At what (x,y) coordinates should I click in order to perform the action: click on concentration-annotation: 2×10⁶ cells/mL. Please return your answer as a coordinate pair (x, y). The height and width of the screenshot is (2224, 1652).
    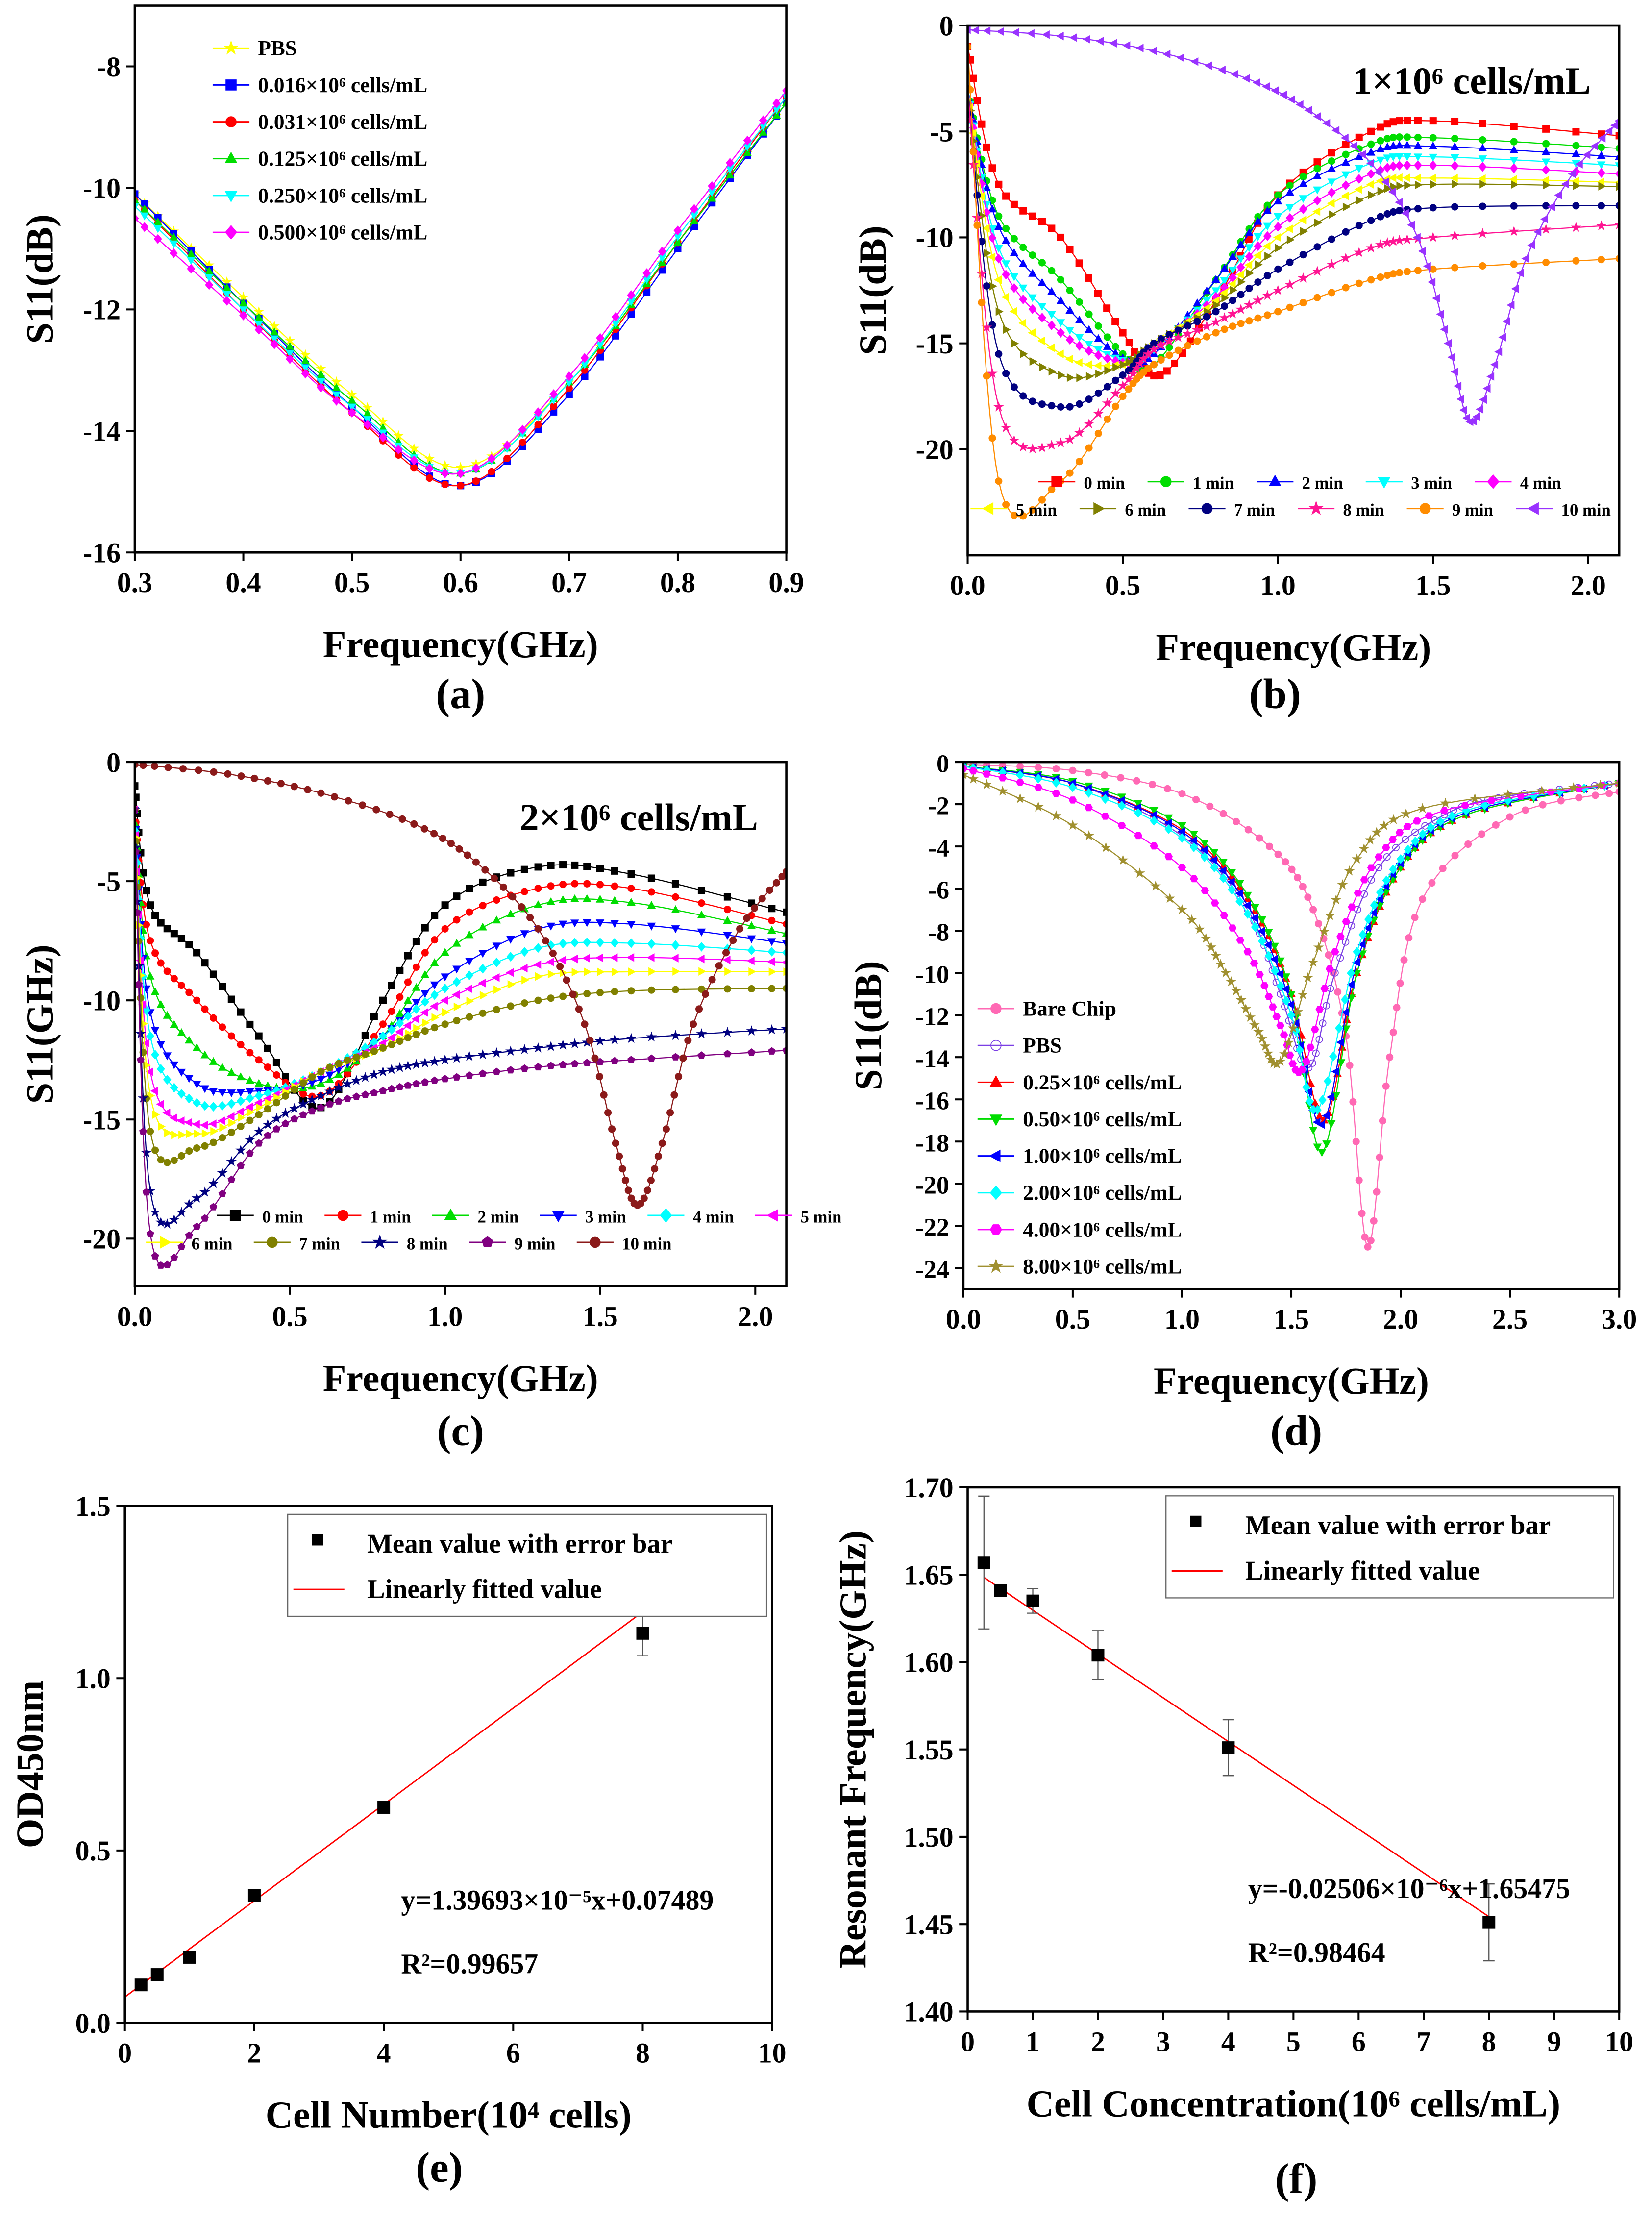
    Looking at the image, I should click on (639, 817).